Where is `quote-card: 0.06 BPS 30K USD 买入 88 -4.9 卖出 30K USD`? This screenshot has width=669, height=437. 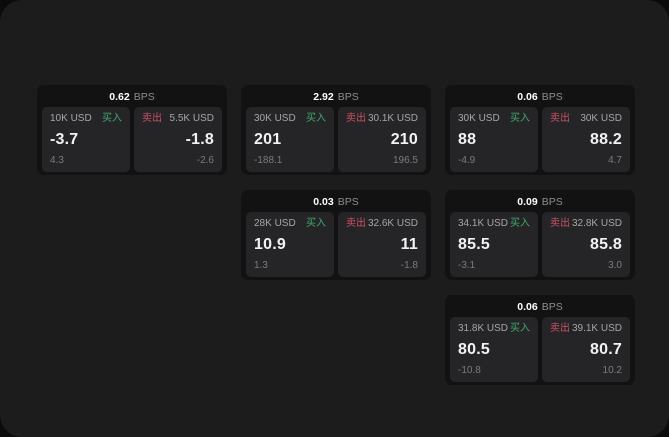 quote-card: 0.06 BPS 30K USD 买入 88 -4.9 卖出 30K USD is located at coordinates (540, 130).